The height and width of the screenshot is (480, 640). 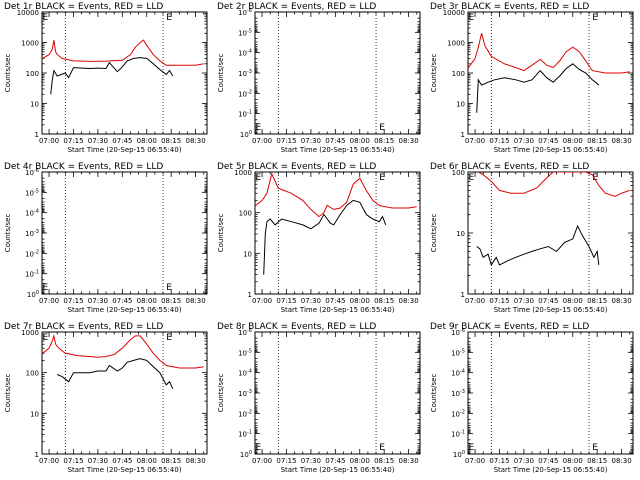 I want to click on det-9-xtick-label: 07:30, so click(x=524, y=461).